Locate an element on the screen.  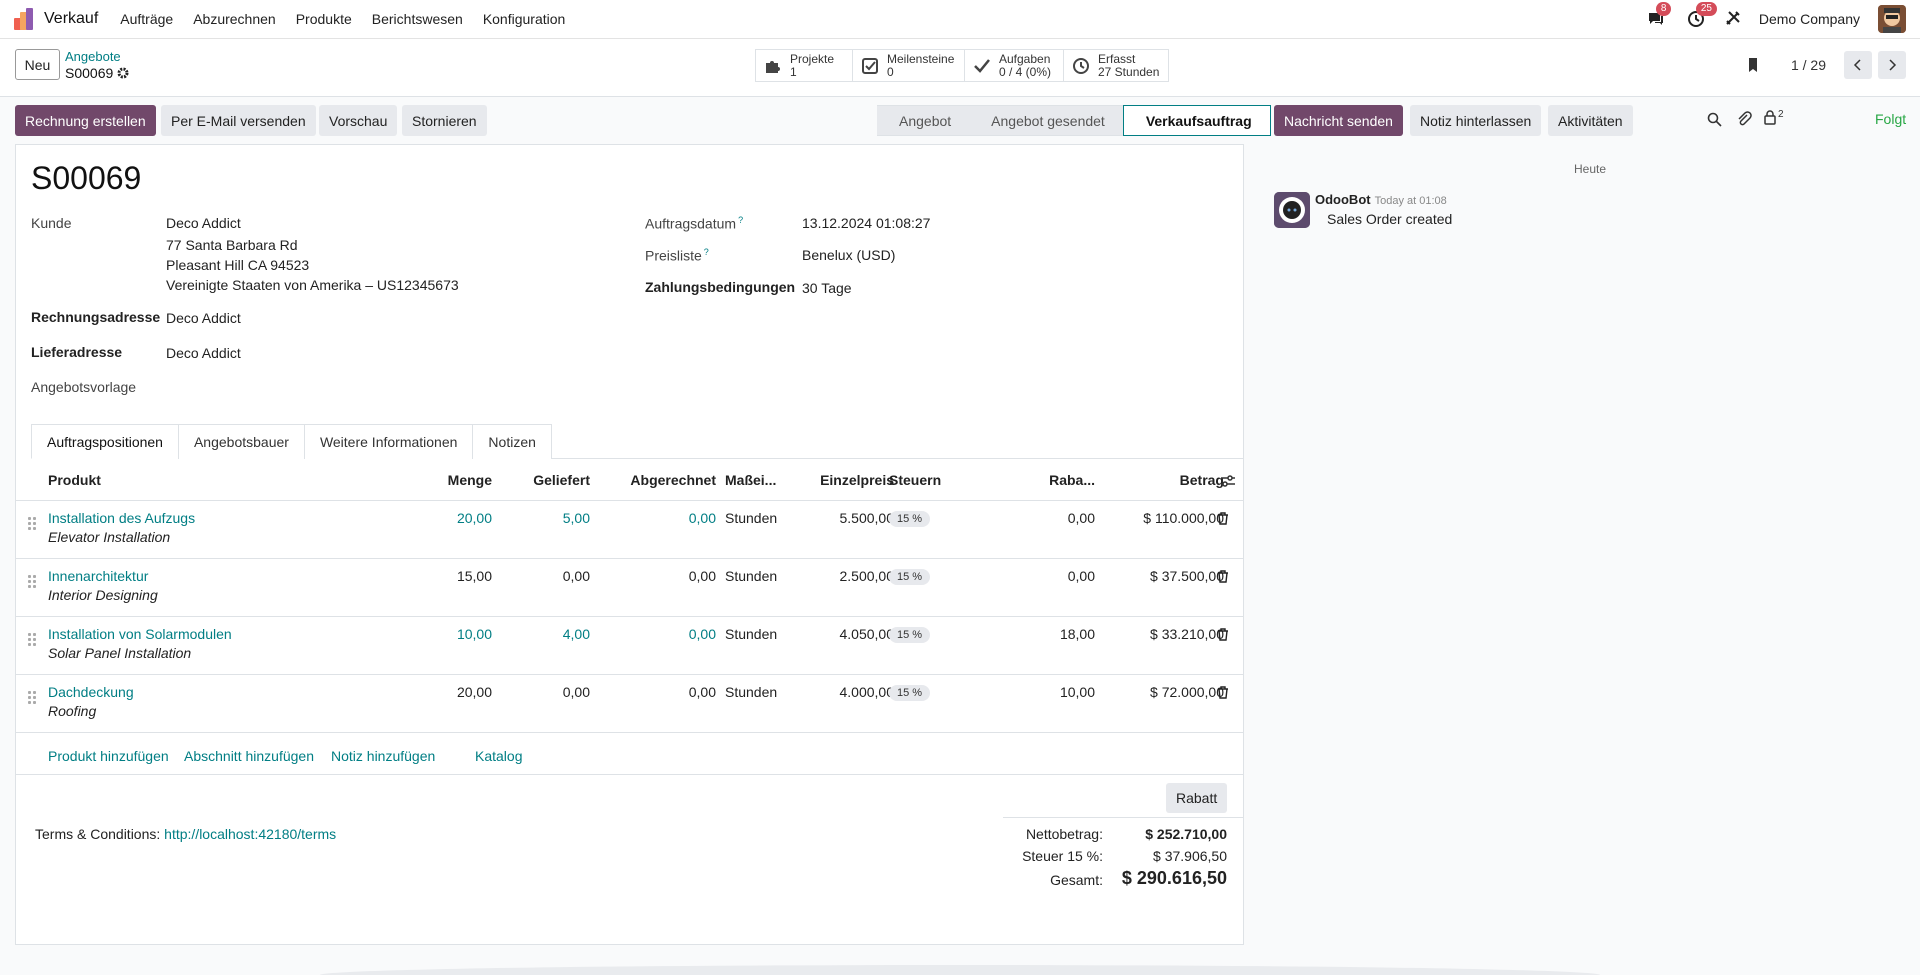
row-product: Innenarchitektur is located at coordinates (98, 576).